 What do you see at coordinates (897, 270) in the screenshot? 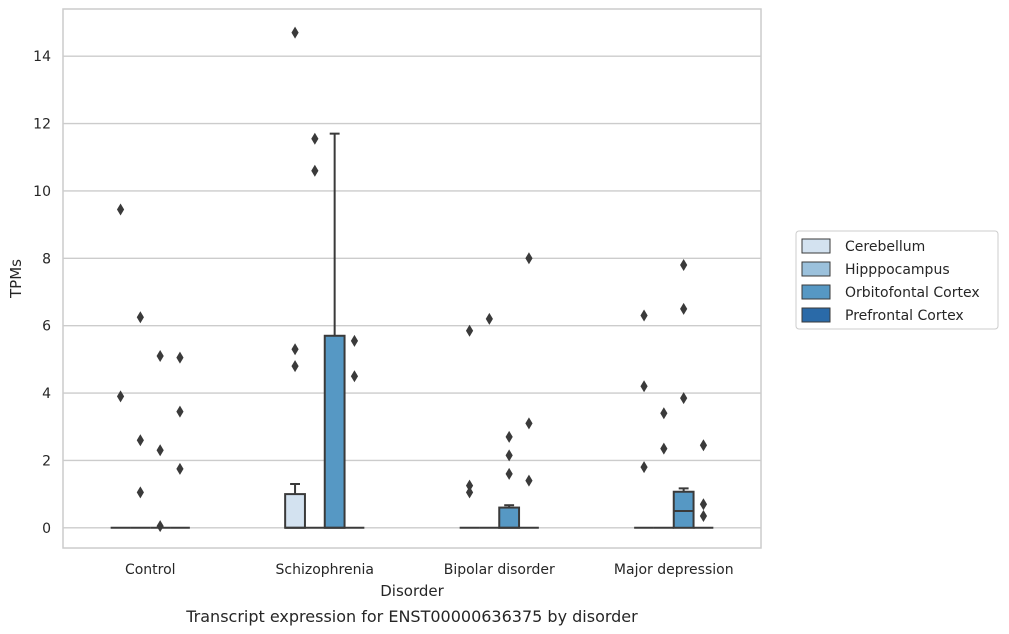
I see `legend-label: Hipppocampus` at bounding box center [897, 270].